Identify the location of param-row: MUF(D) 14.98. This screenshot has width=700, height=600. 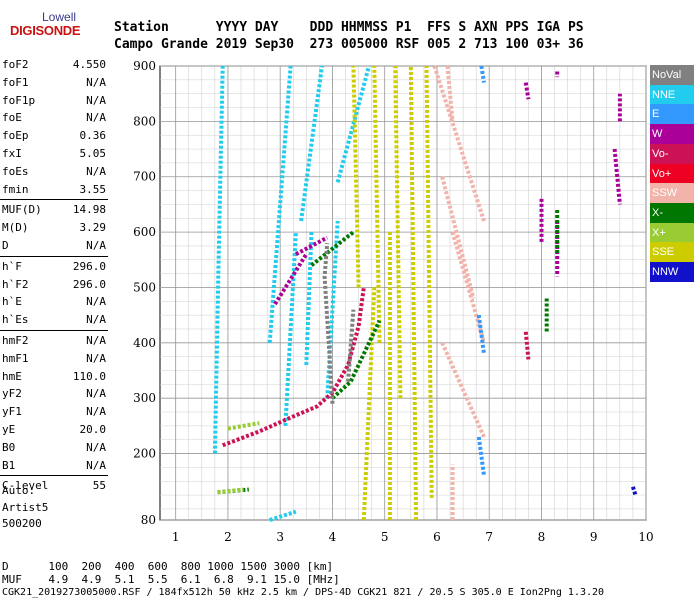
(54, 210).